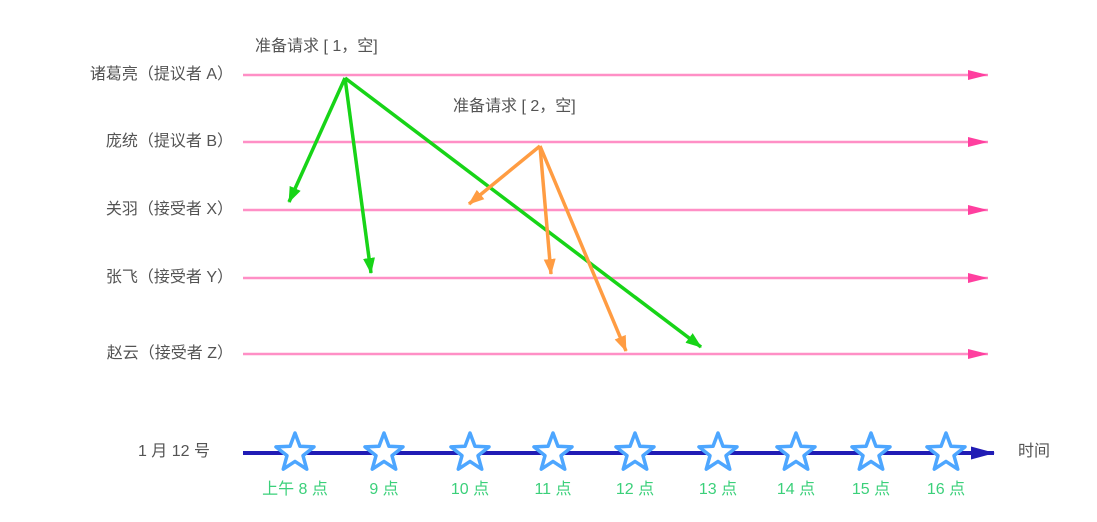  Describe the element at coordinates (635, 489) in the screenshot. I see `tick-label-12: 12 点` at that location.